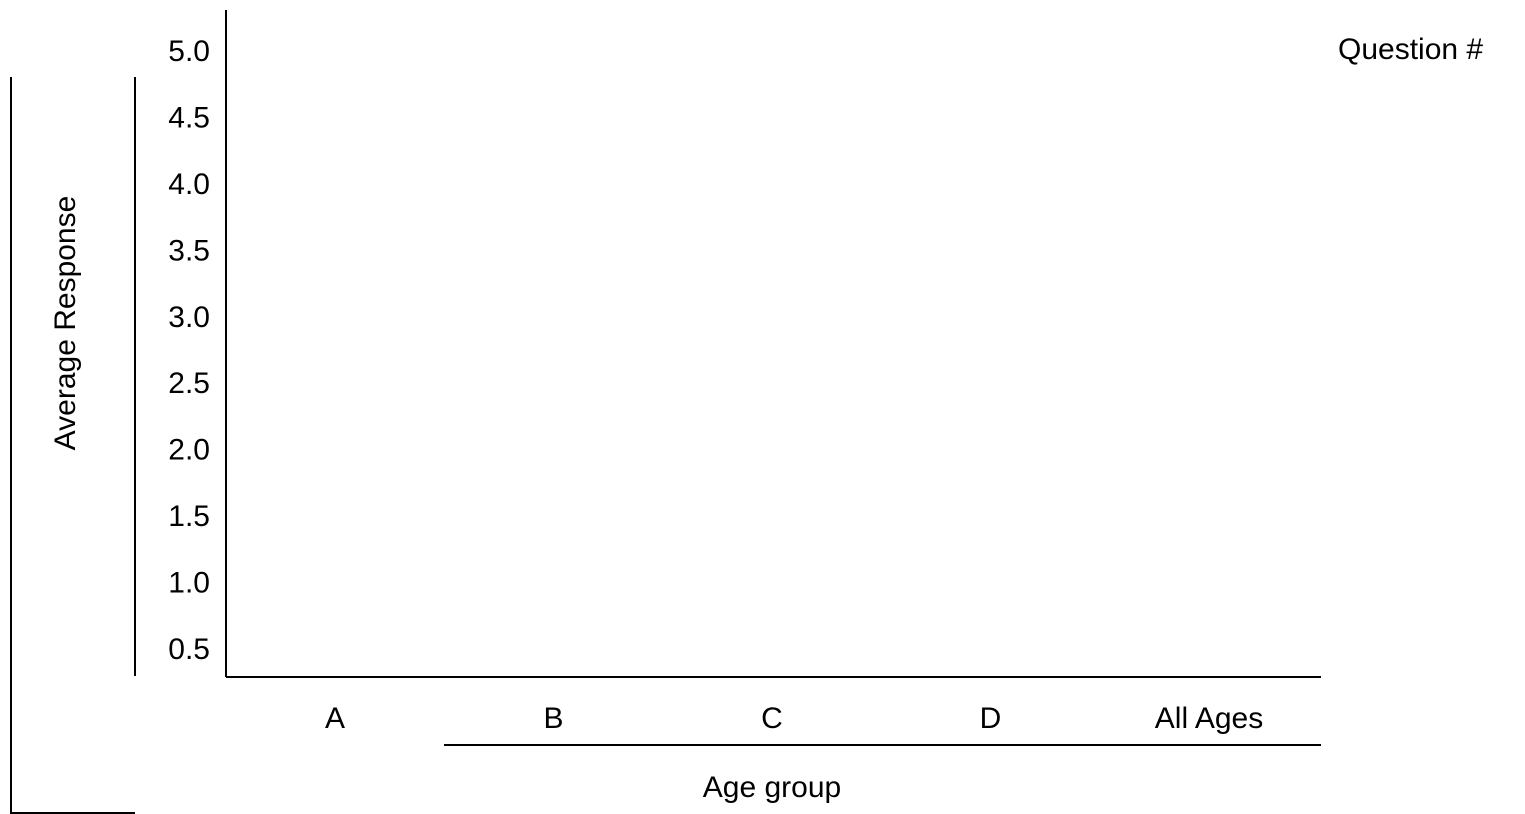 The width and height of the screenshot is (1525, 814). What do you see at coordinates (772, 718) in the screenshot?
I see `x-tick-label: C` at bounding box center [772, 718].